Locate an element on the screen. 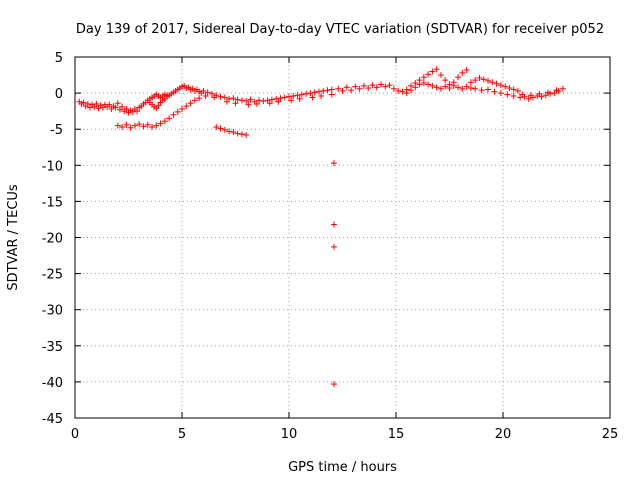 The width and height of the screenshot is (640, 480). y-tick-label: -30 is located at coordinates (52, 311).